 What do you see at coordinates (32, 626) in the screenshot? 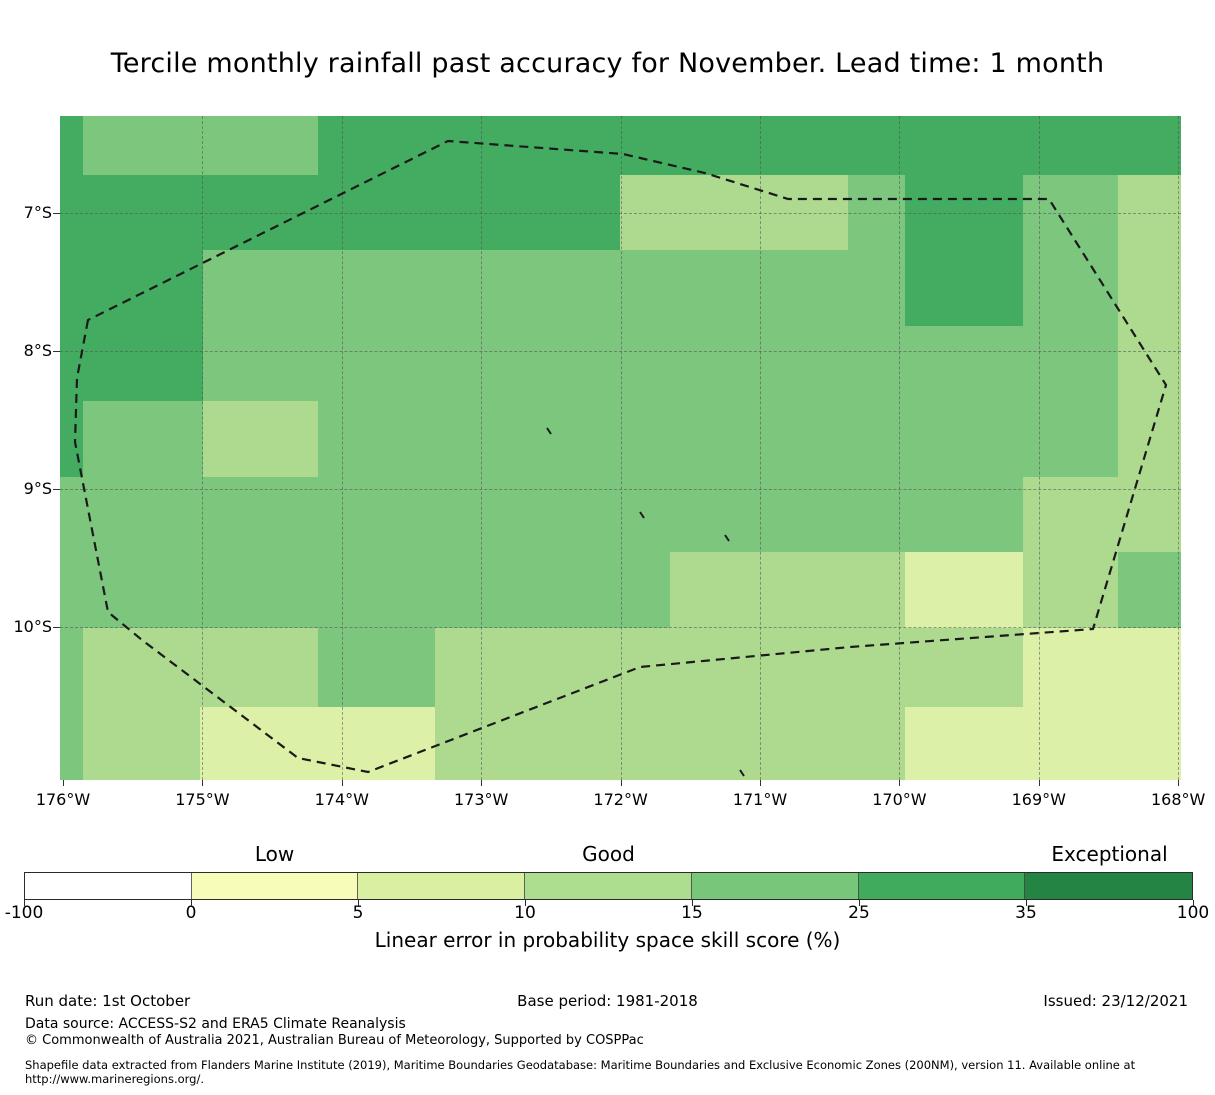
I see `y-tick-label: 10°S` at bounding box center [32, 626].